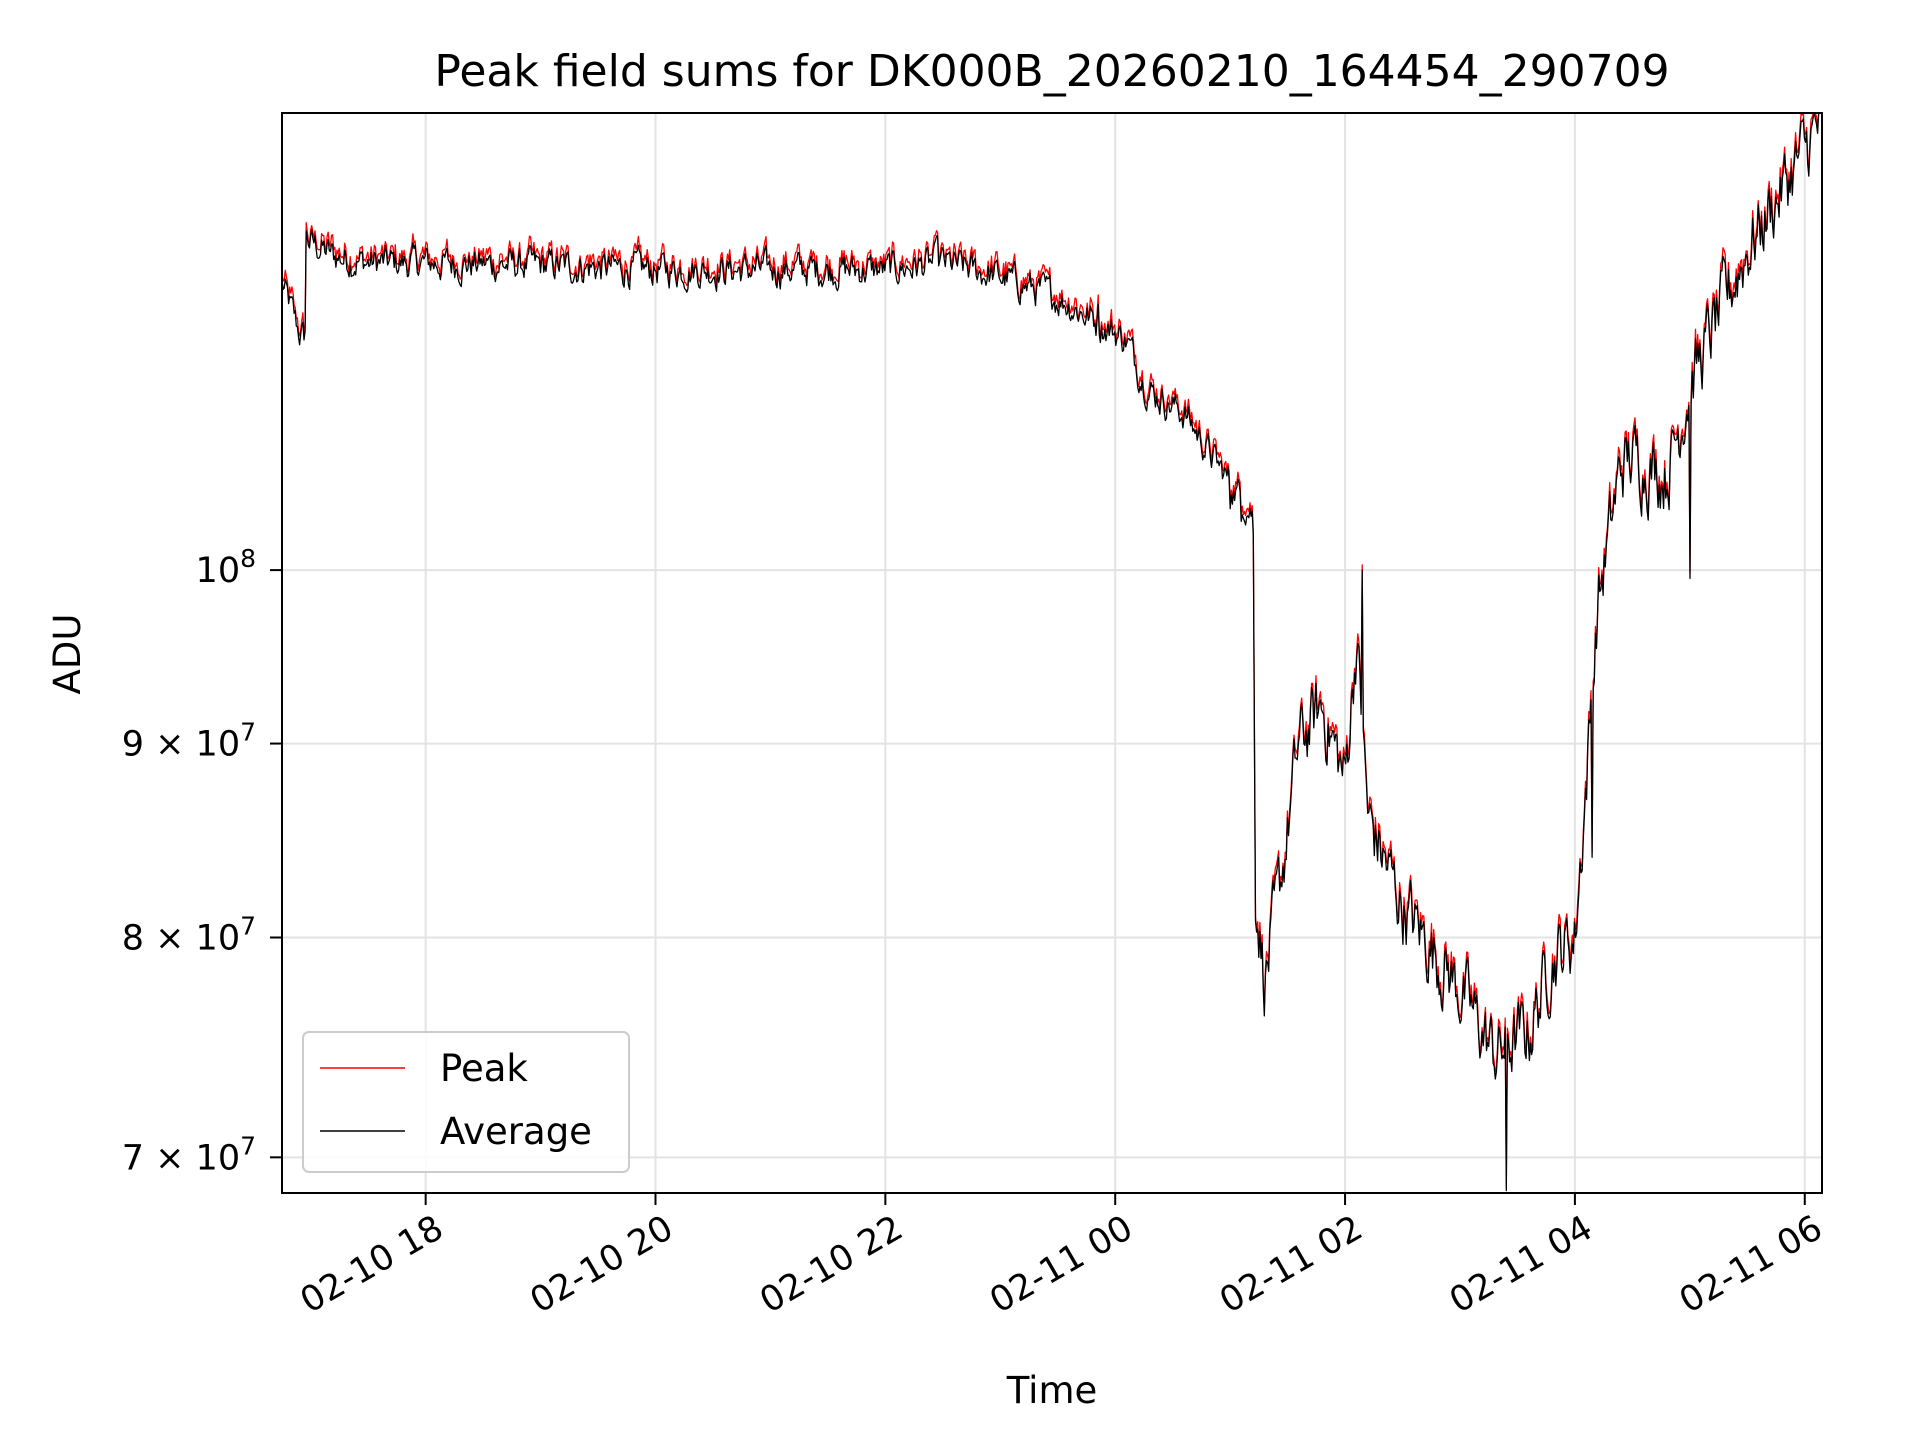 This screenshot has height=1440, width=1920. I want to click on y-tick-label: 8 × 107, so click(189, 934).